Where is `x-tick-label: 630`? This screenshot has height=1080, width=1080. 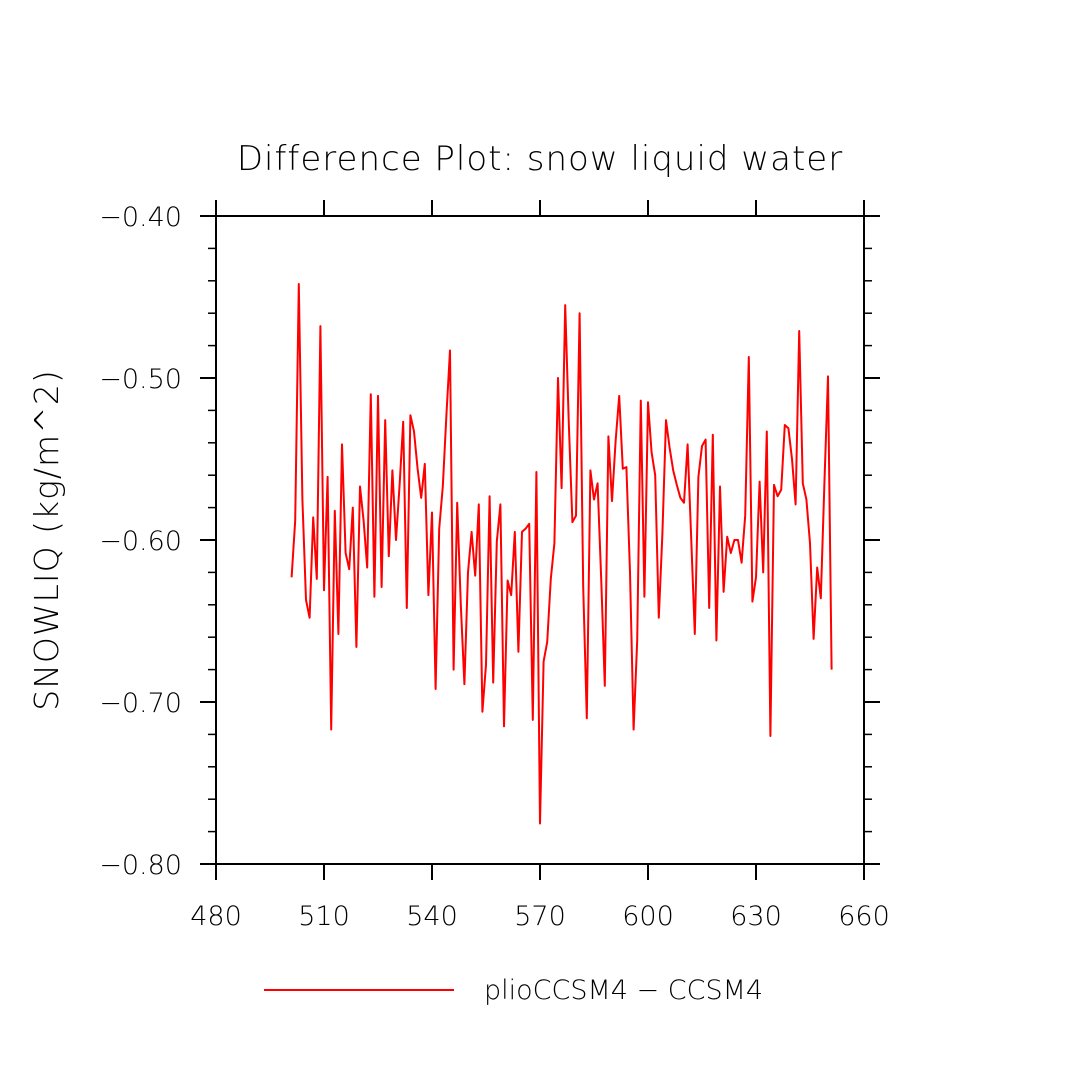
x-tick-label: 630 is located at coordinates (756, 916).